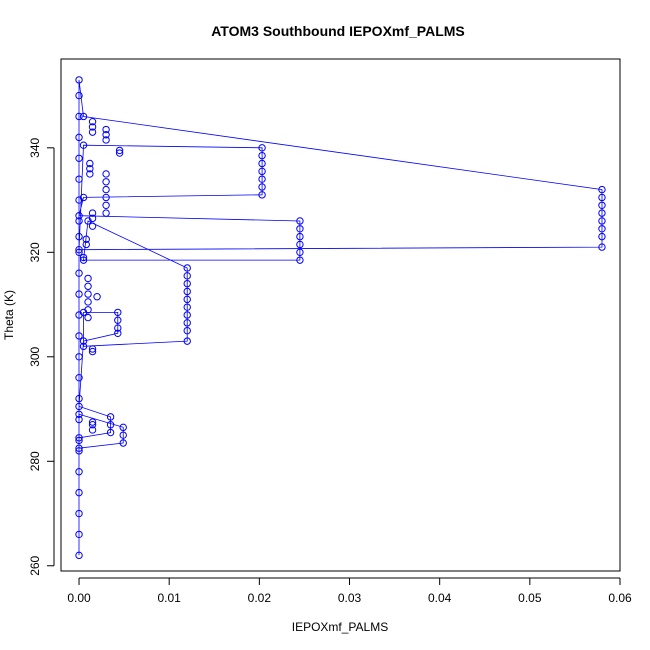  I want to click on x-axis: 0.00 0.01 0.02 0.03 0.04 0.05 0.06, so click(349, 591).